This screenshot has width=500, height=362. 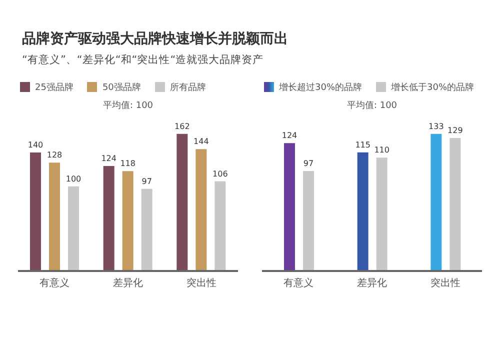 I want to click on data-label: 115, so click(x=362, y=145).